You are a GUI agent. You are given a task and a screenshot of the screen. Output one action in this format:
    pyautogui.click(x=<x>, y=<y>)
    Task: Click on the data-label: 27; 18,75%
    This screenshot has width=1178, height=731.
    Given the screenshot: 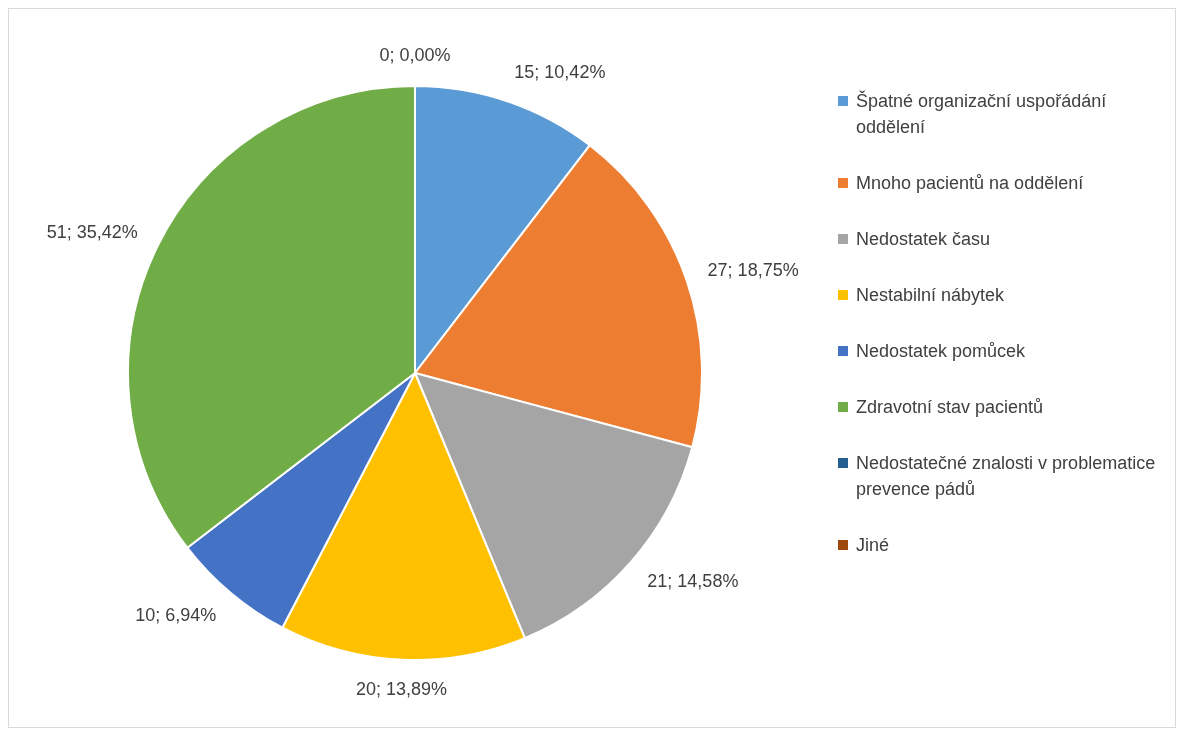 What is the action you would take?
    pyautogui.click(x=753, y=270)
    